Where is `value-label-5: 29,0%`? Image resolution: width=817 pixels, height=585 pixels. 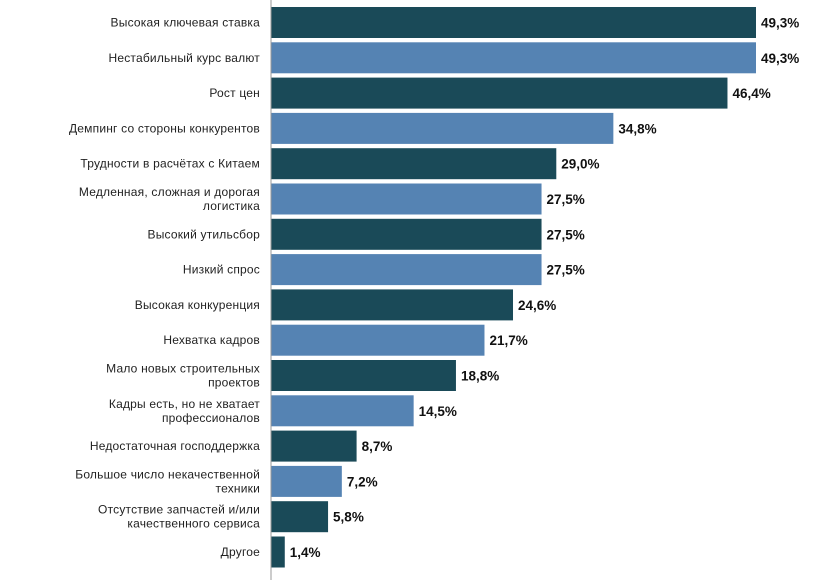
value-label-5: 29,0% is located at coordinates (580, 164).